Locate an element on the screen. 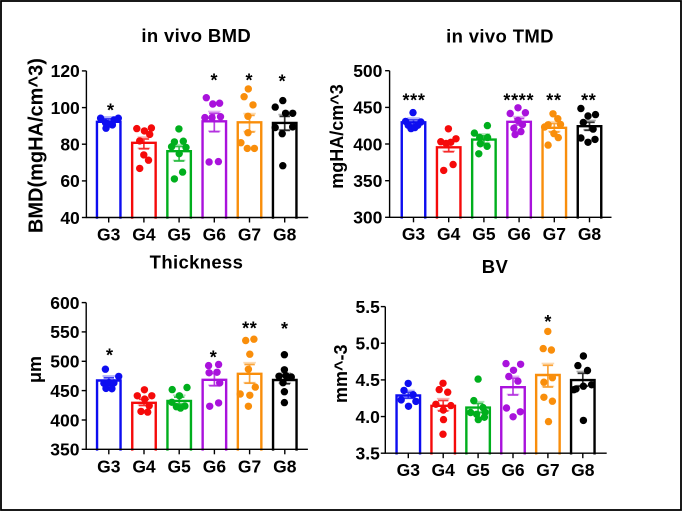 This screenshot has width=682, height=511. svg-text: BV is located at coordinates (495, 266).